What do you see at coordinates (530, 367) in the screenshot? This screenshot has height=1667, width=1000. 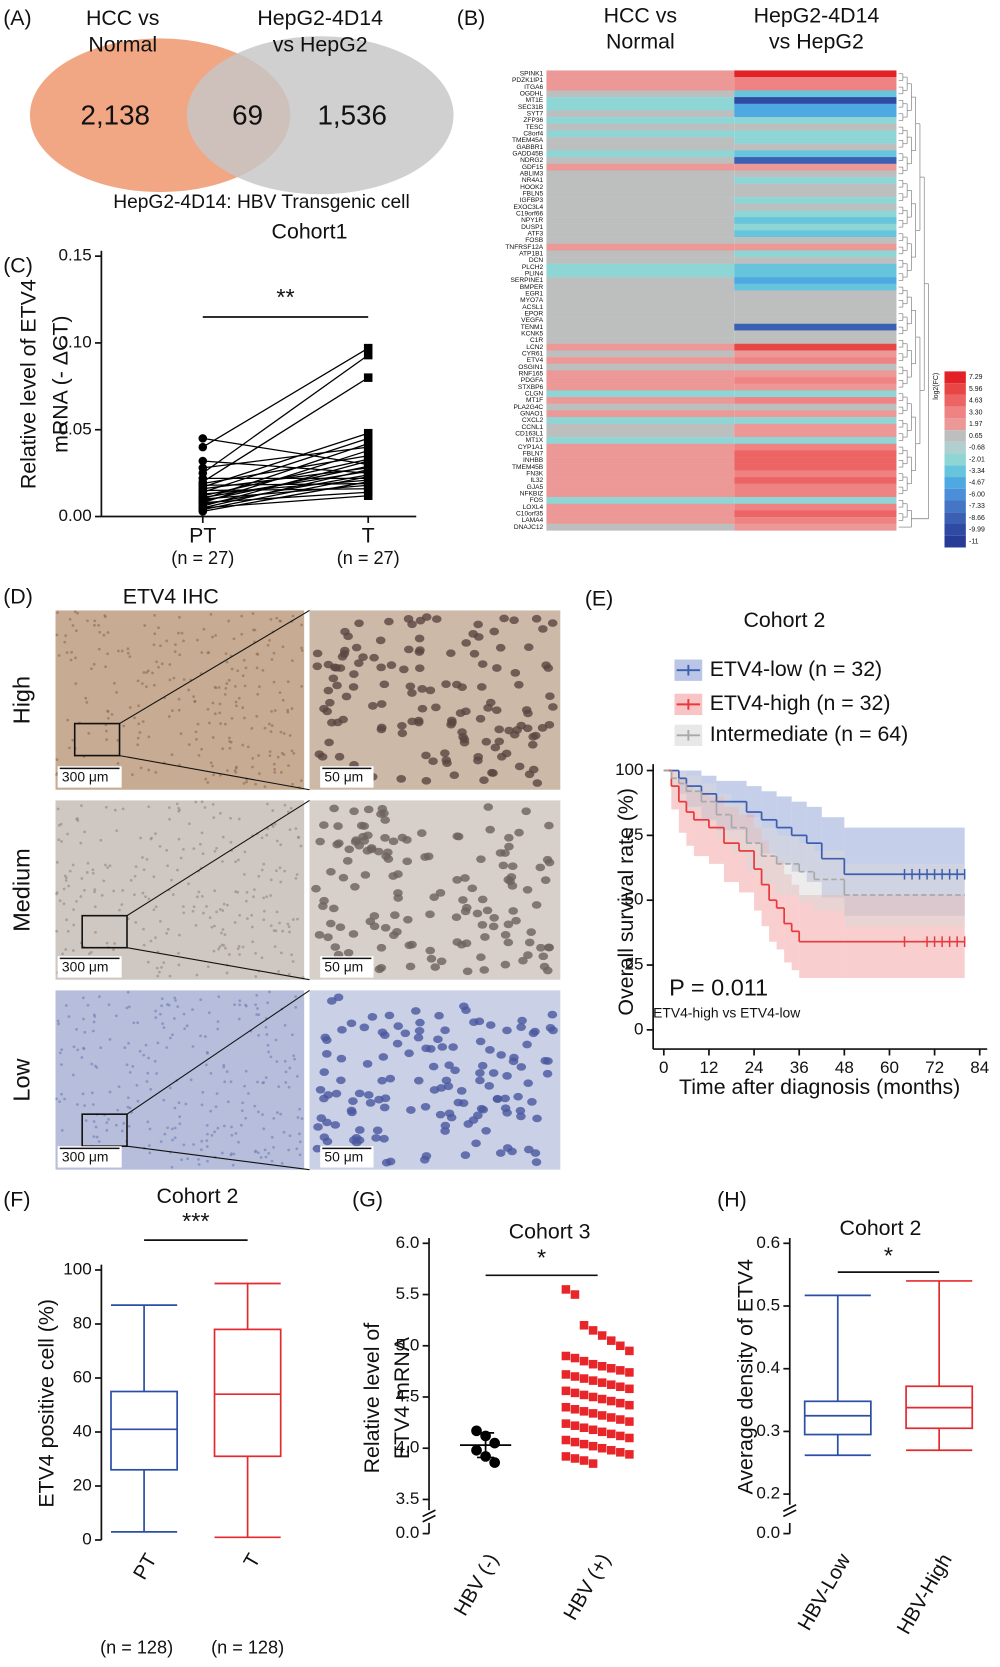 I see `gene-label: OSGIN1` at bounding box center [530, 367].